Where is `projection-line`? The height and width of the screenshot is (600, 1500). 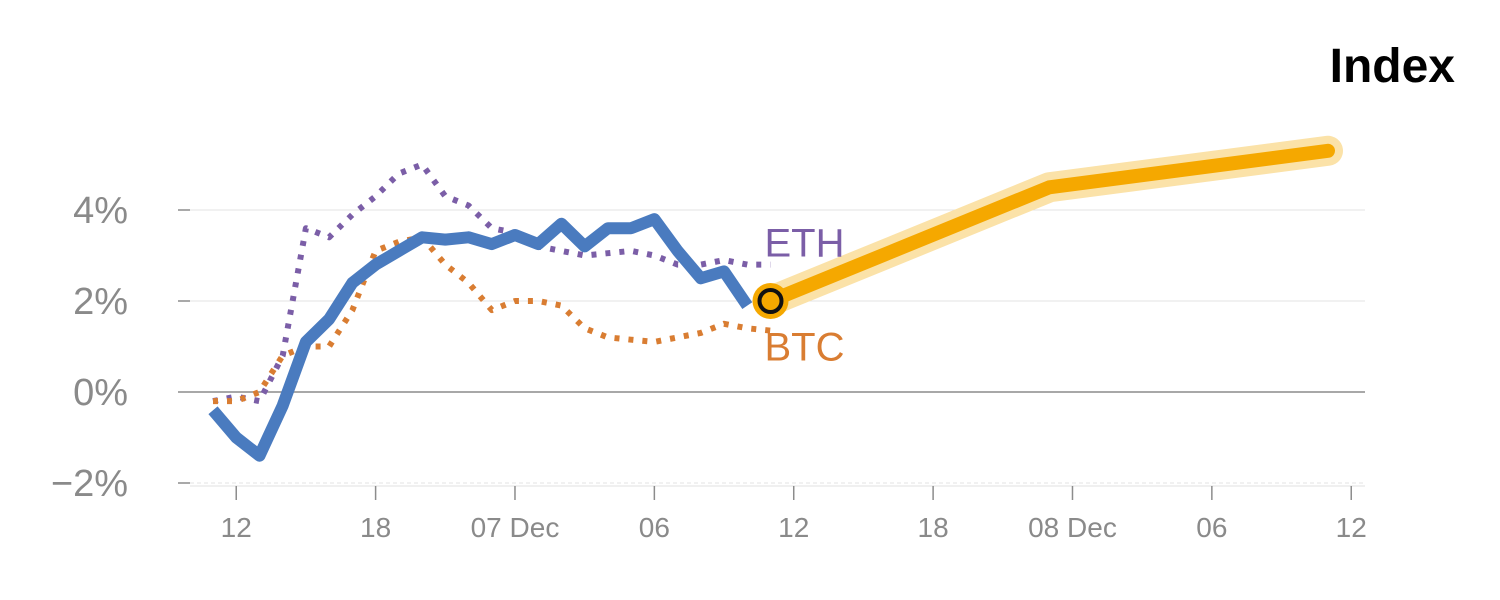
projection-line is located at coordinates (1049, 225).